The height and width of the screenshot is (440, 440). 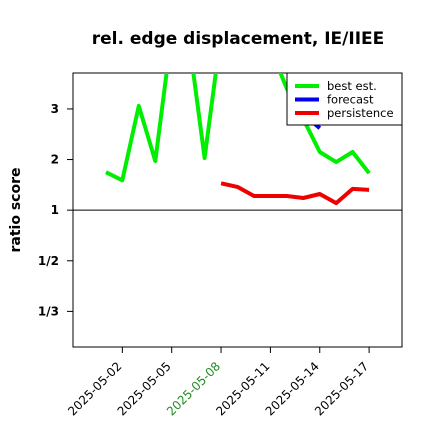 I want to click on y-tick-label: 1/2, so click(x=48, y=261).